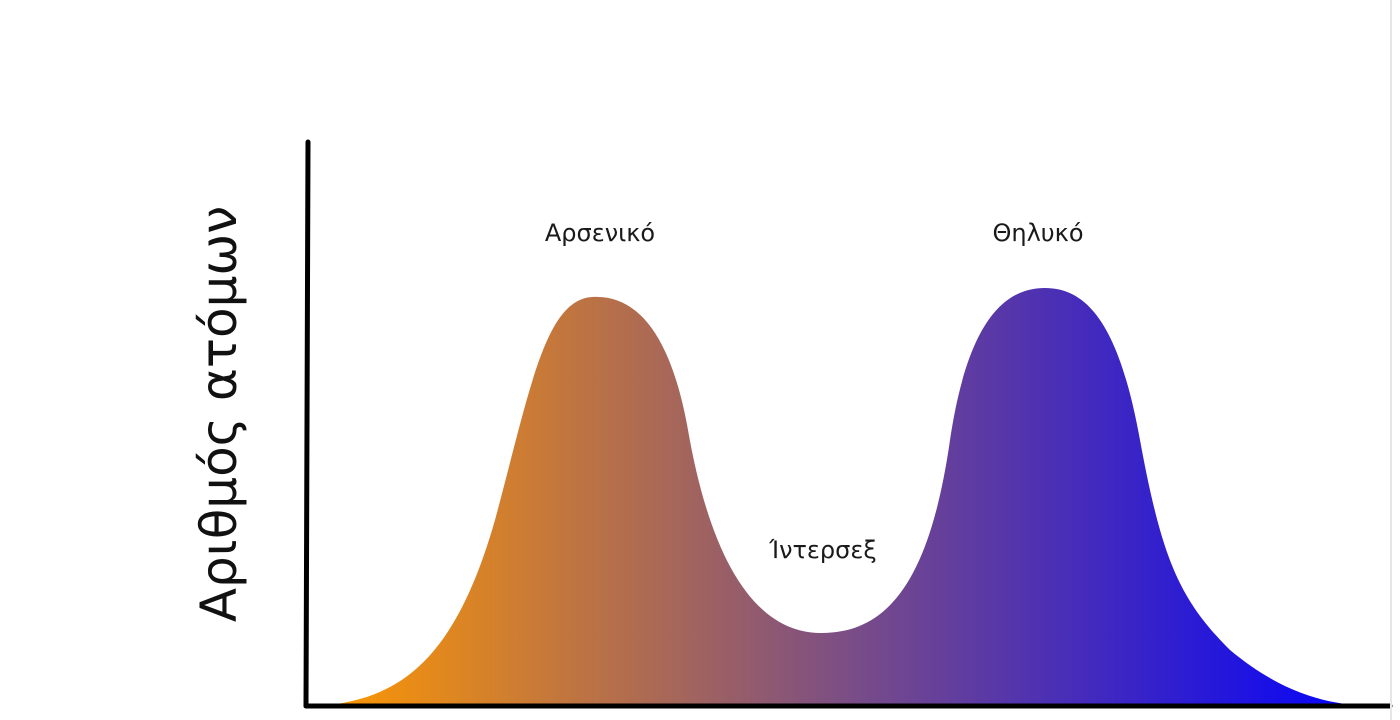  What do you see at coordinates (600, 233) in the screenshot?
I see `label-male: Αρσενικό` at bounding box center [600, 233].